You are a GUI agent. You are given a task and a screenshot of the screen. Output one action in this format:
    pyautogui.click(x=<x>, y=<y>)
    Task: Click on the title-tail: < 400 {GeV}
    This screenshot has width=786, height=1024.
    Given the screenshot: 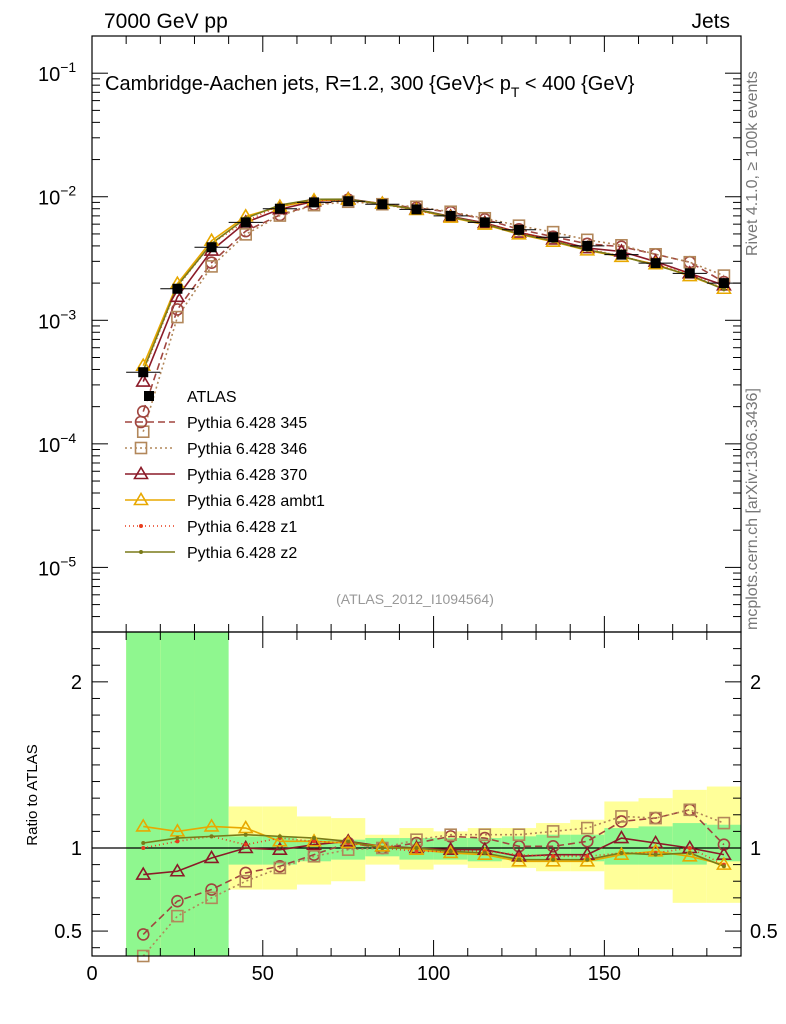 What is the action you would take?
    pyautogui.click(x=576, y=84)
    